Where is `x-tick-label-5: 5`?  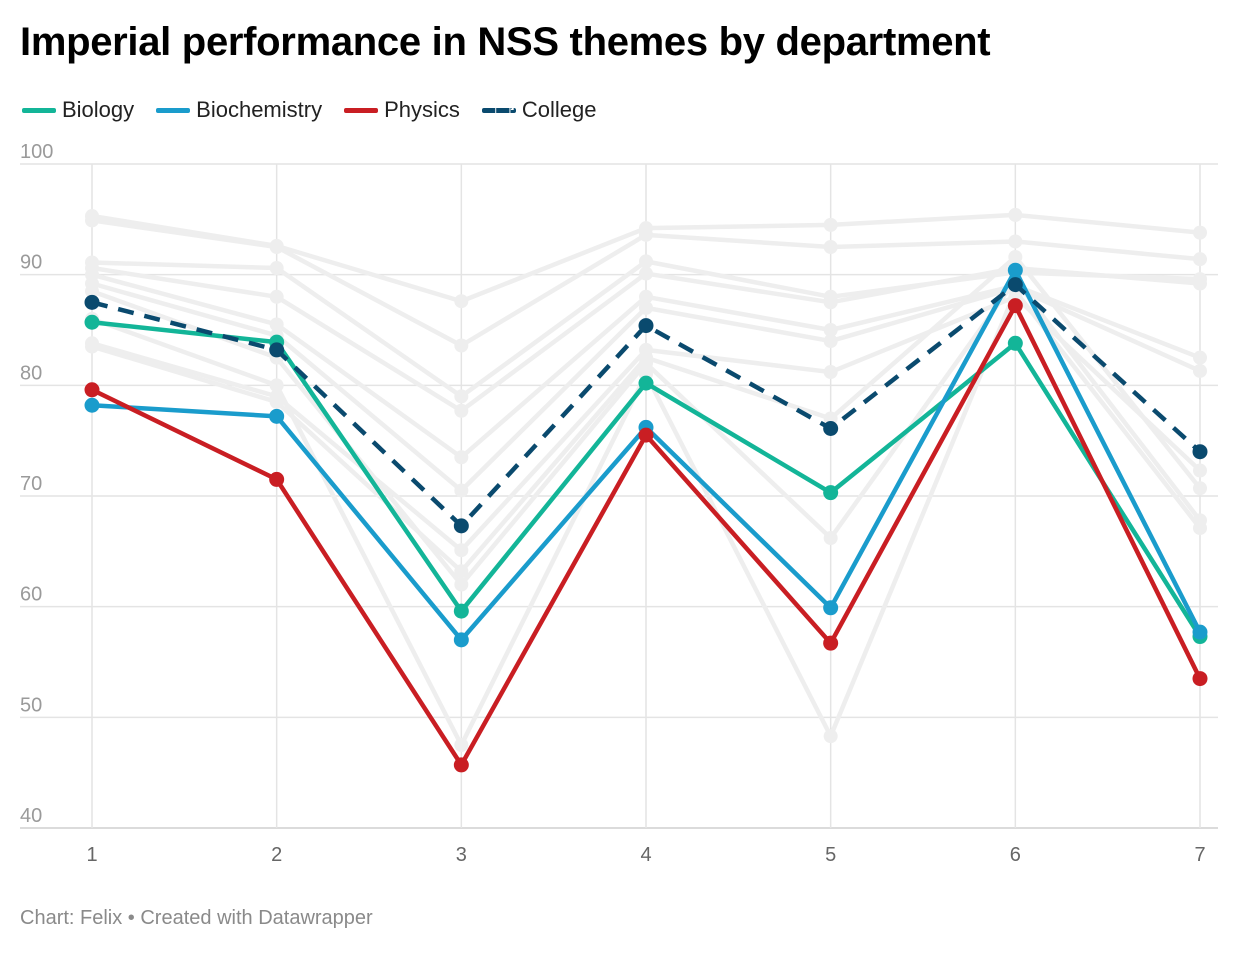 x-tick-label-5: 5 is located at coordinates (830, 855).